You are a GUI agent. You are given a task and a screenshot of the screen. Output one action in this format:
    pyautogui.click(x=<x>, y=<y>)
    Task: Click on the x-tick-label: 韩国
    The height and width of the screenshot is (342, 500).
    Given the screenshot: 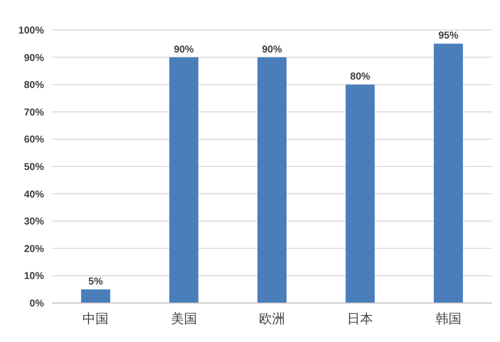 What is the action you would take?
    pyautogui.click(x=448, y=319)
    